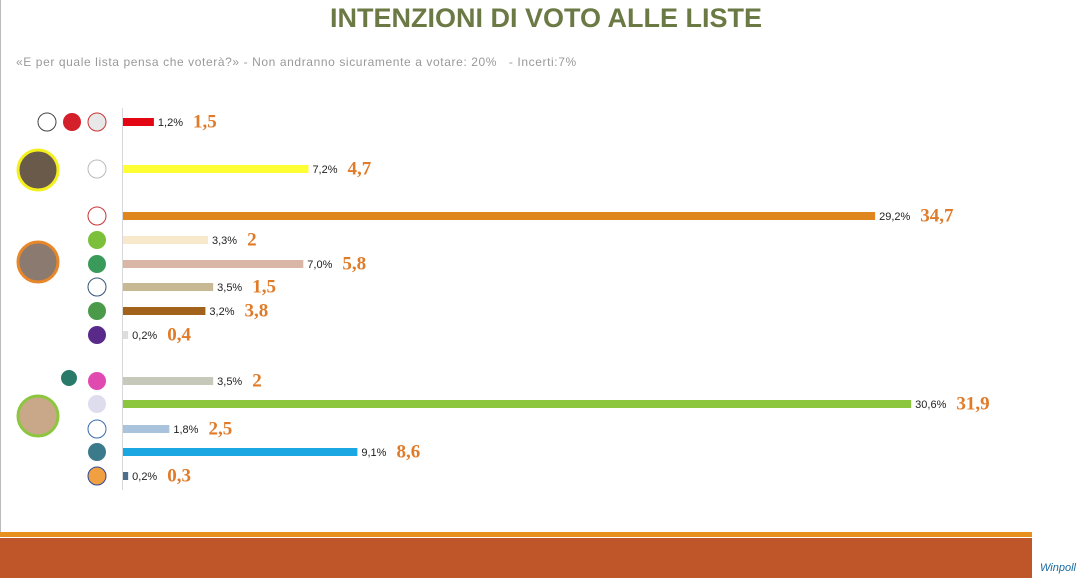  What do you see at coordinates (185, 430) in the screenshot?
I see `value-label: 1,8%` at bounding box center [185, 430].